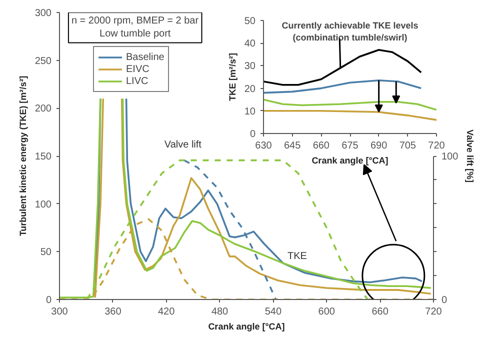 This screenshot has height=338, width=478. Describe the element at coordinates (43, 157) in the screenshot. I see `y-tick-label: 150` at that location.